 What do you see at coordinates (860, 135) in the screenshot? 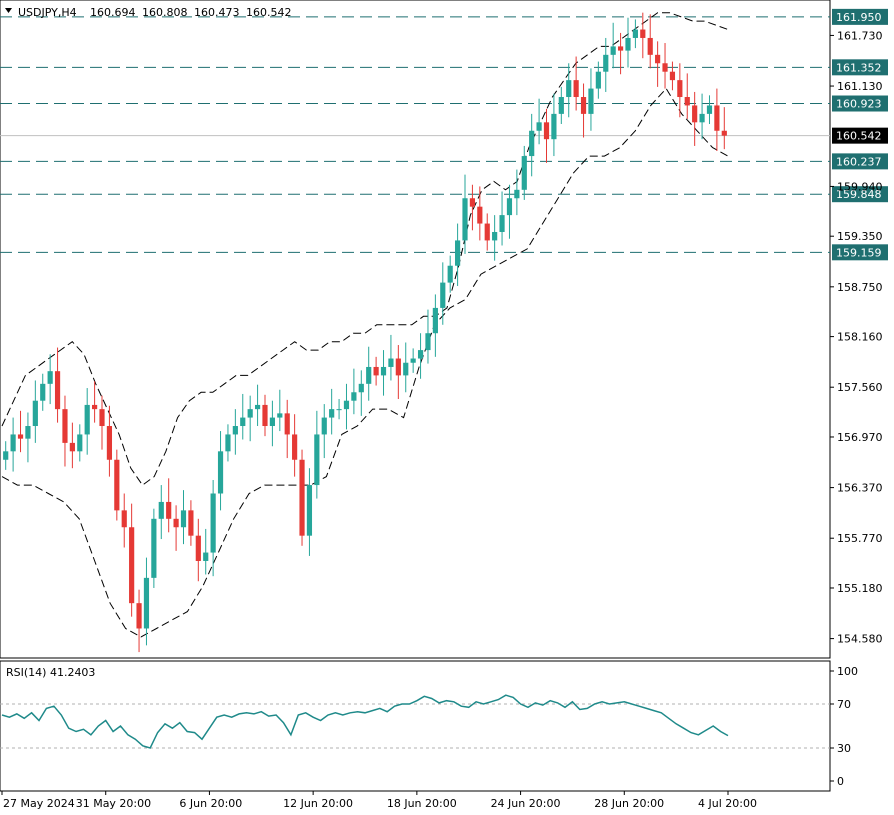
I see `current-price-tag` at bounding box center [860, 135].